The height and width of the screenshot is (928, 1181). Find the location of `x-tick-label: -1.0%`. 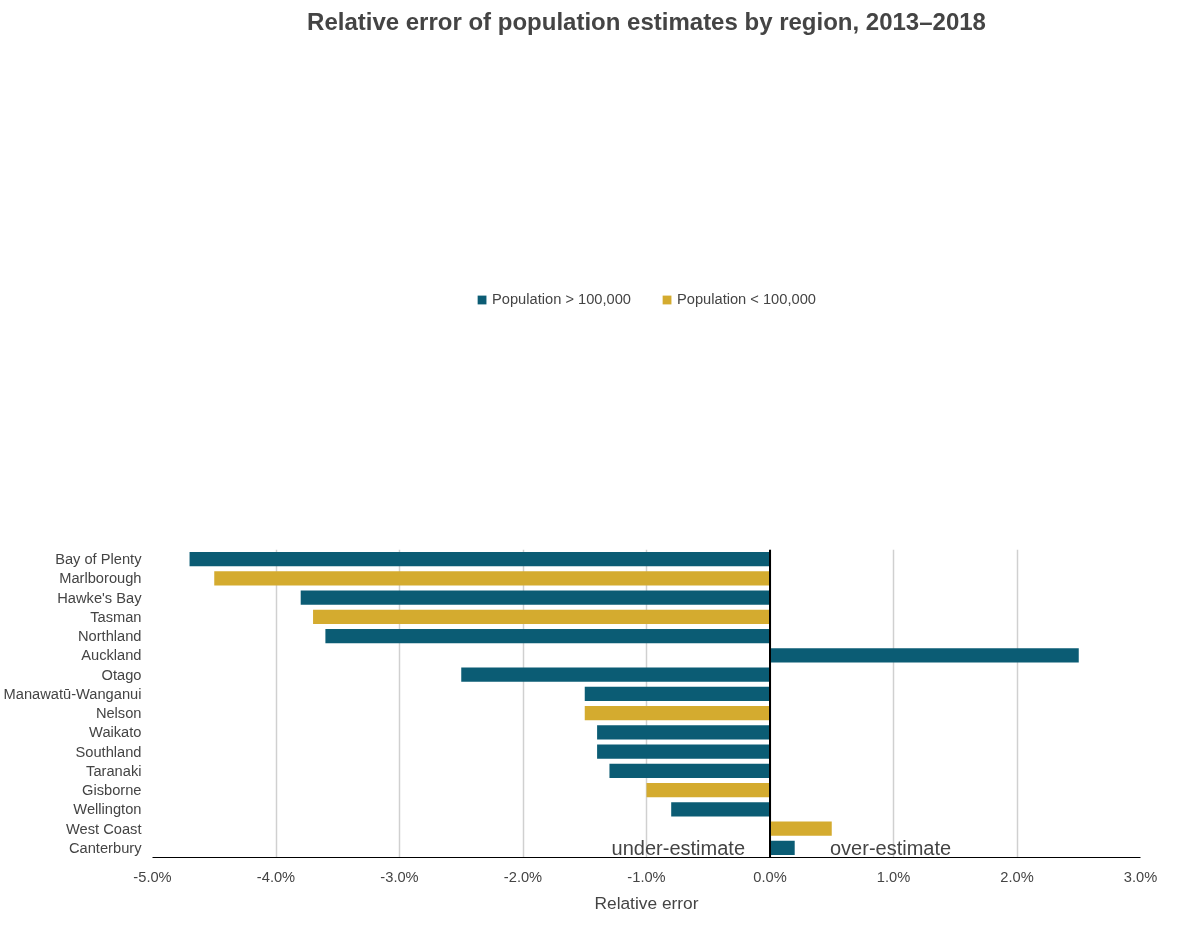

x-tick-label: -1.0% is located at coordinates (646, 876).